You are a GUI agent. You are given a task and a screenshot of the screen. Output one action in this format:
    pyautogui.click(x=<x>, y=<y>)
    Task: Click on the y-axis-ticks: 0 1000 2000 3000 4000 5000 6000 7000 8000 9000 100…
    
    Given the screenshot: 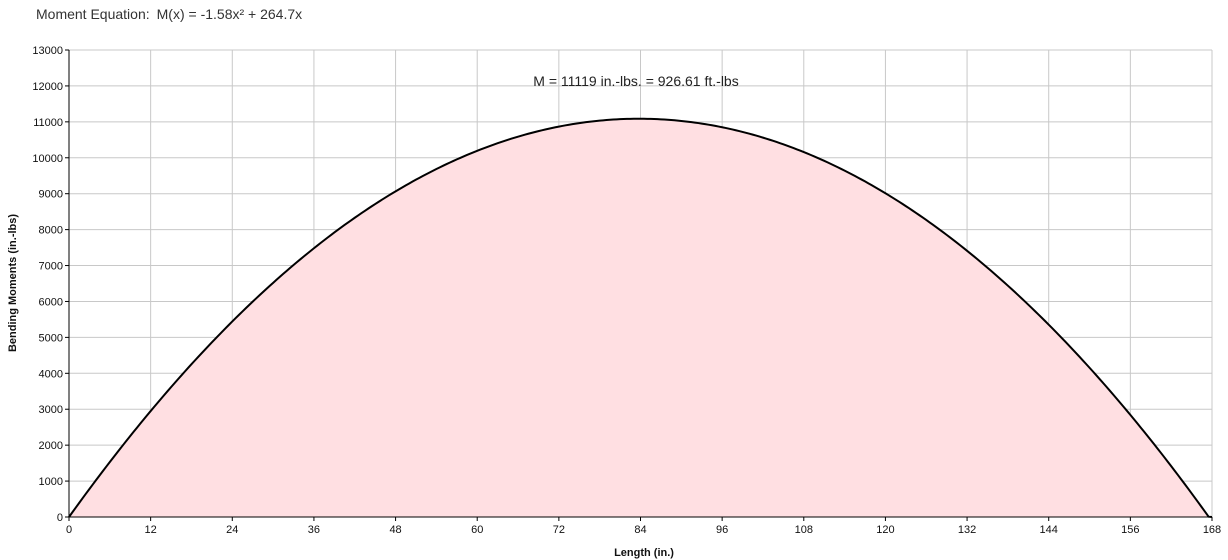 What is the action you would take?
    pyautogui.click(x=50, y=284)
    